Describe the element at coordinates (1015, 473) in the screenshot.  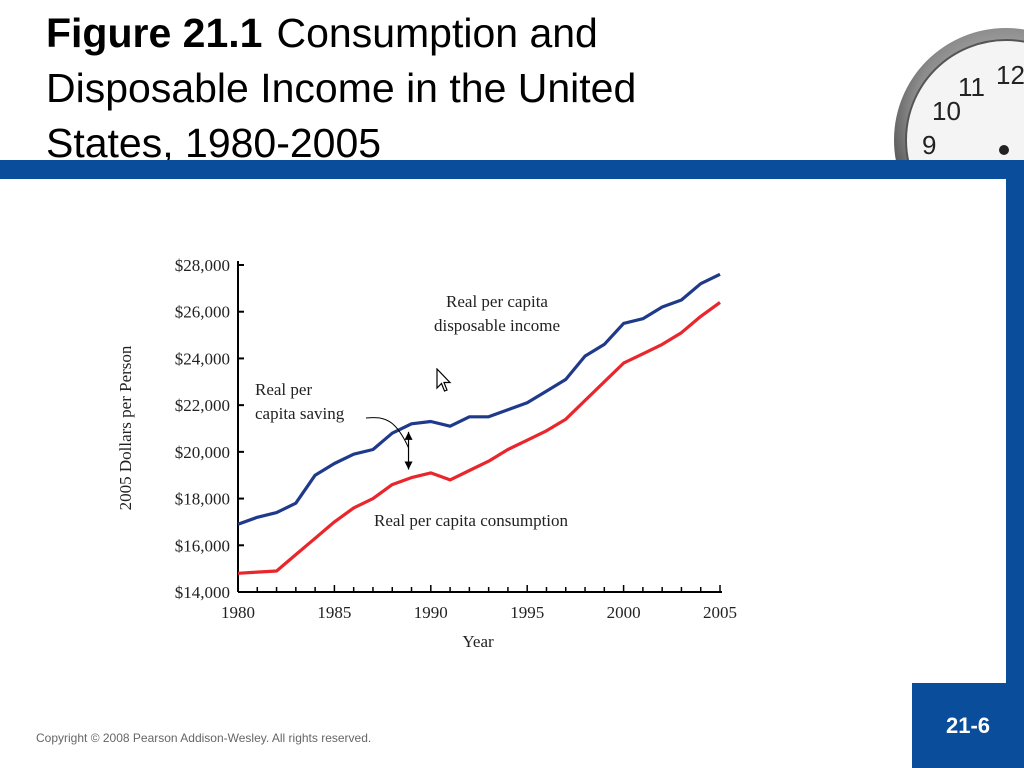
I see `right-blue-bar` at that location.